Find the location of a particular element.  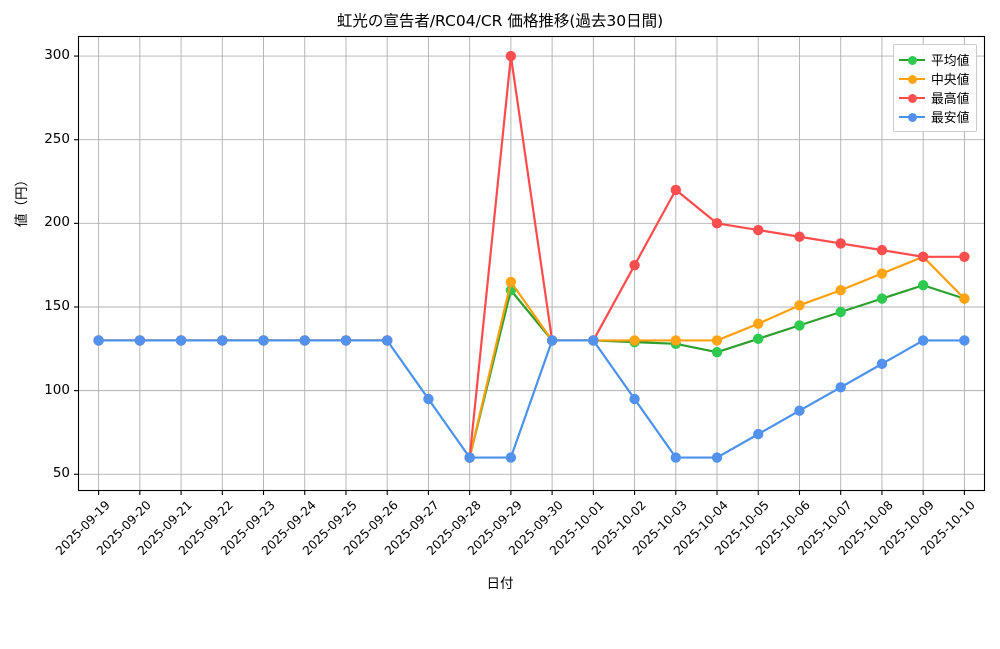

x-tick-label: 2025-10-08 is located at coordinates (865, 528).